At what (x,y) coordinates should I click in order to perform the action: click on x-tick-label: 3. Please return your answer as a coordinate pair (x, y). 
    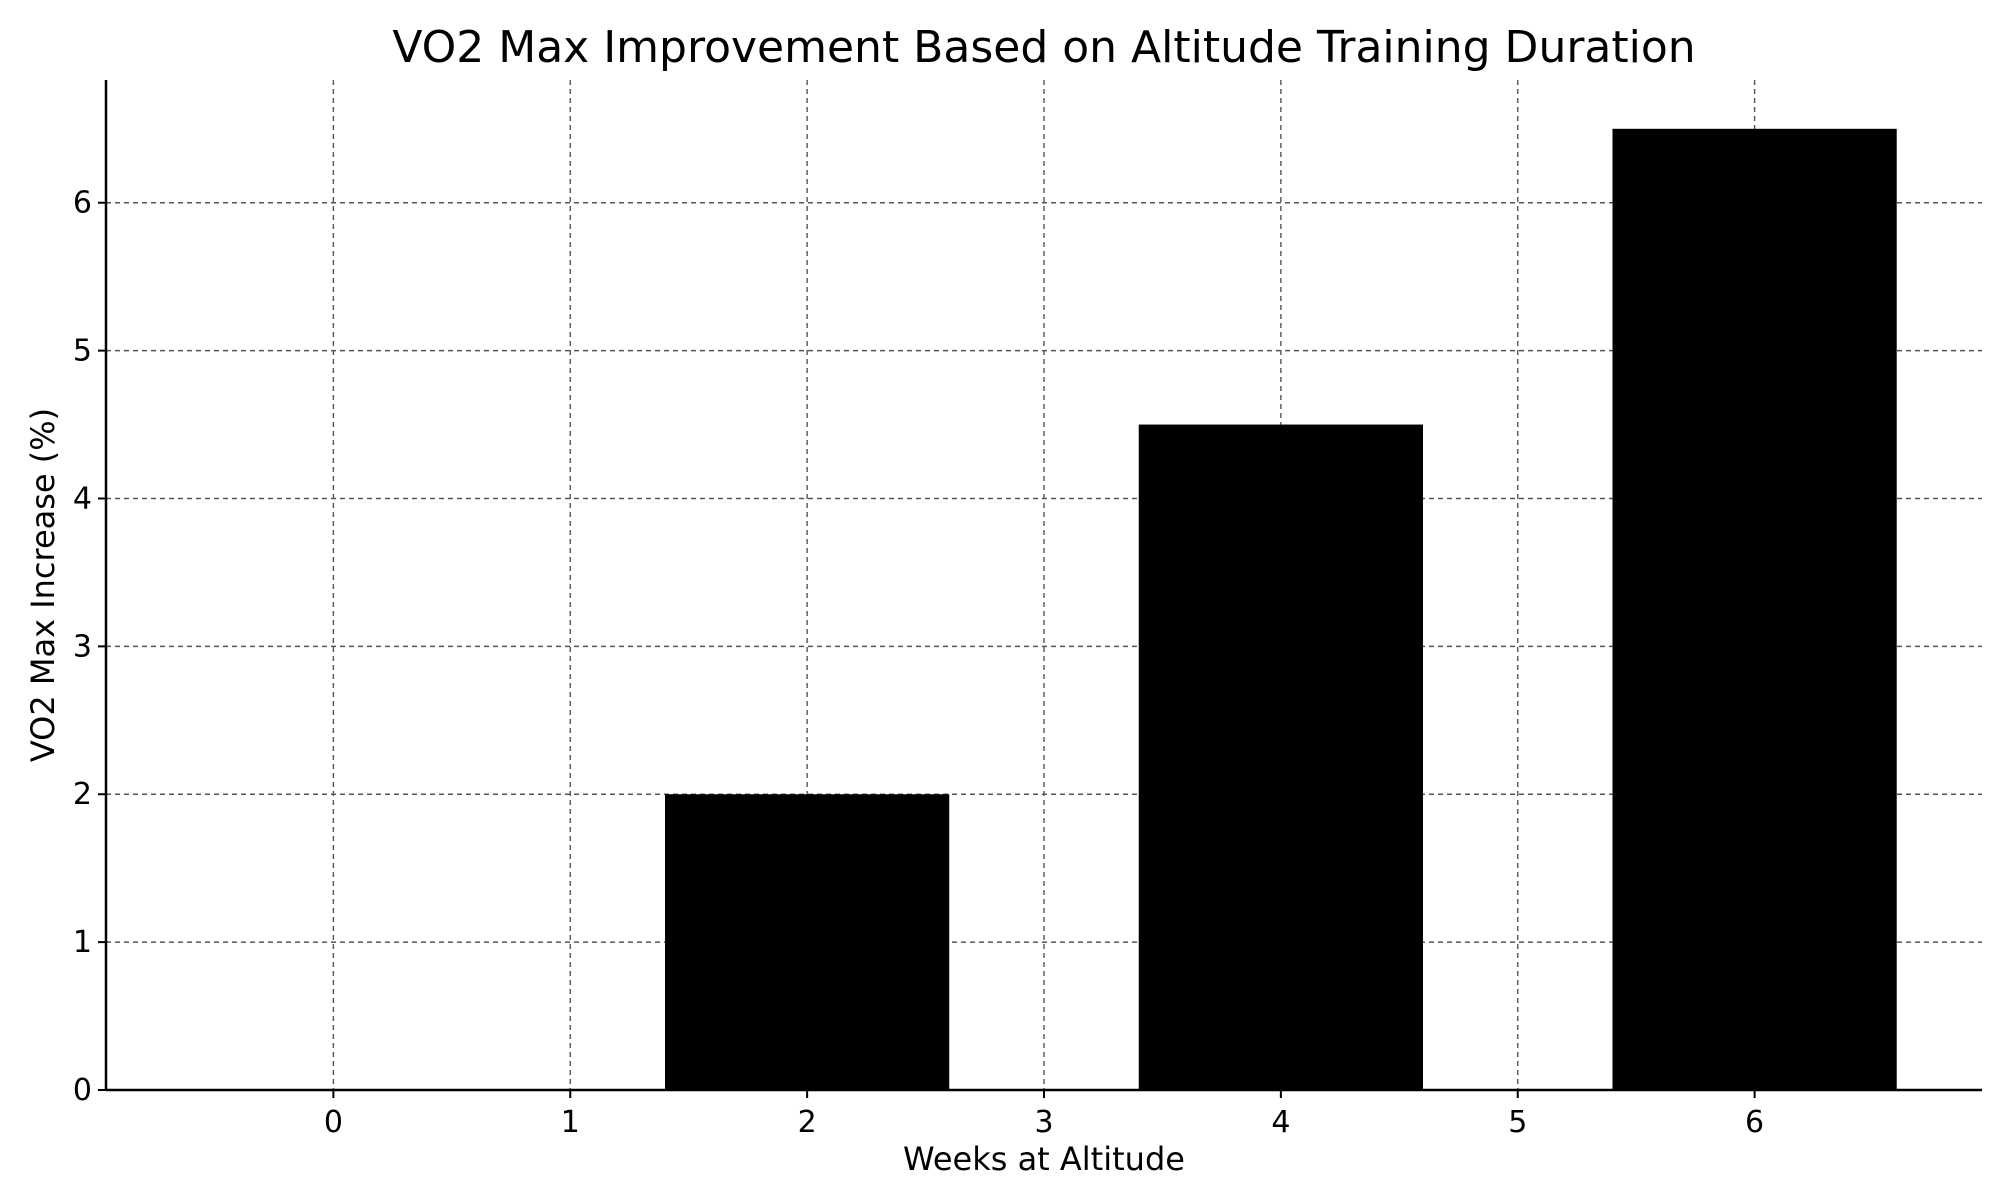
    Looking at the image, I should click on (1043, 1122).